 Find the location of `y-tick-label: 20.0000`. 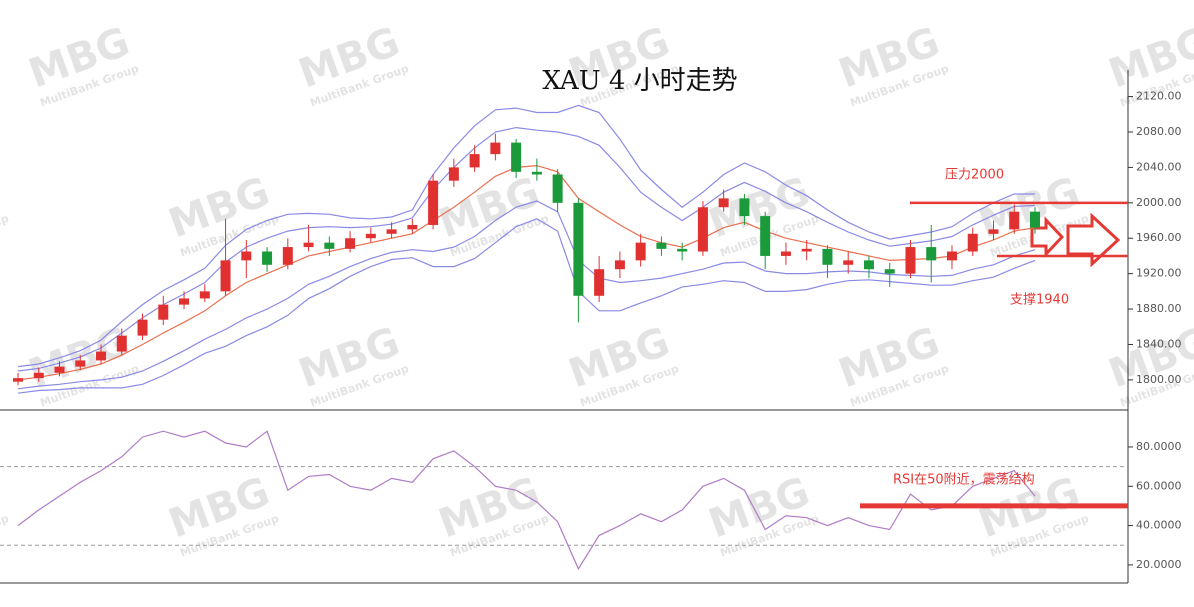

y-tick-label: 20.0000 is located at coordinates (1159, 564).